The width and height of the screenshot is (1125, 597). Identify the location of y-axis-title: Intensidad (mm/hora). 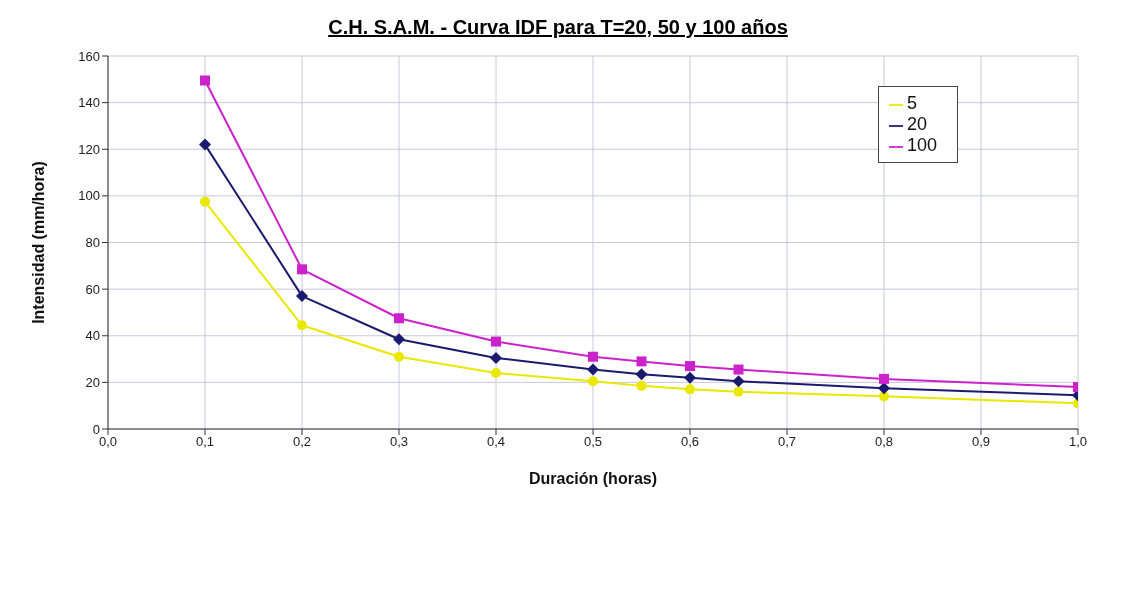
(38, 242).